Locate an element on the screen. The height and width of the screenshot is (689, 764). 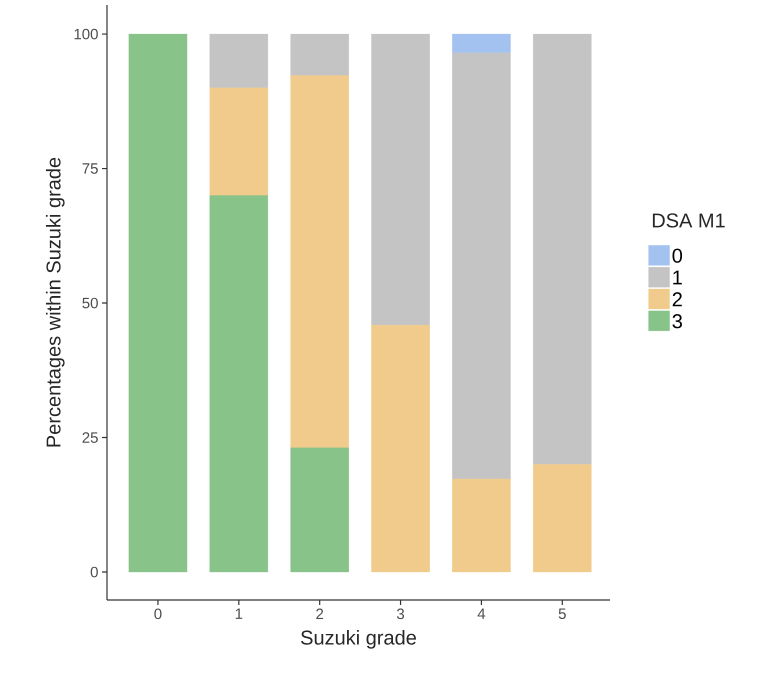
y-tick-label: 25 is located at coordinates (90, 437).